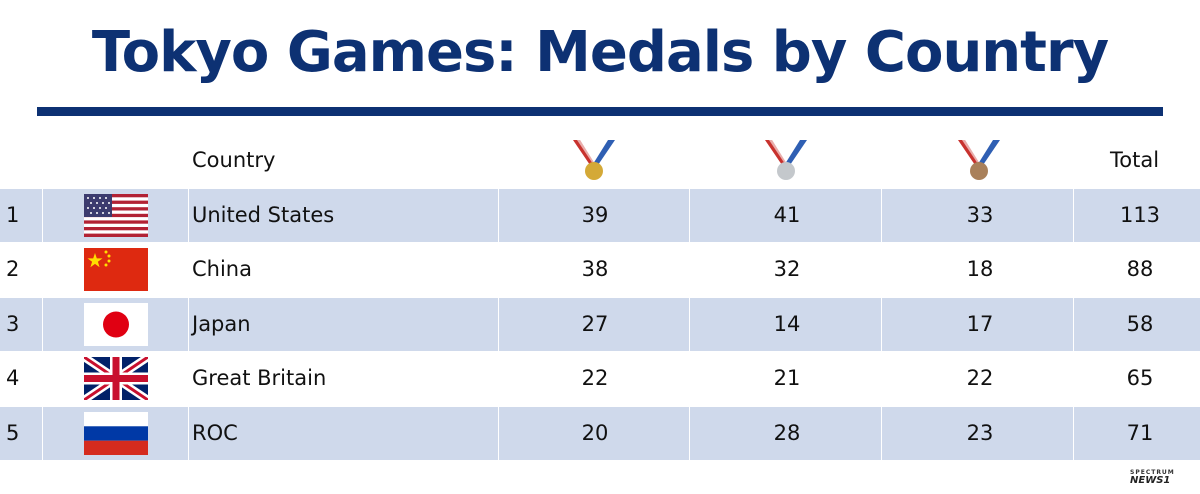 This screenshot has height=494, width=1200. Describe the element at coordinates (980, 433) in the screenshot. I see `bronze-count: 23` at that location.